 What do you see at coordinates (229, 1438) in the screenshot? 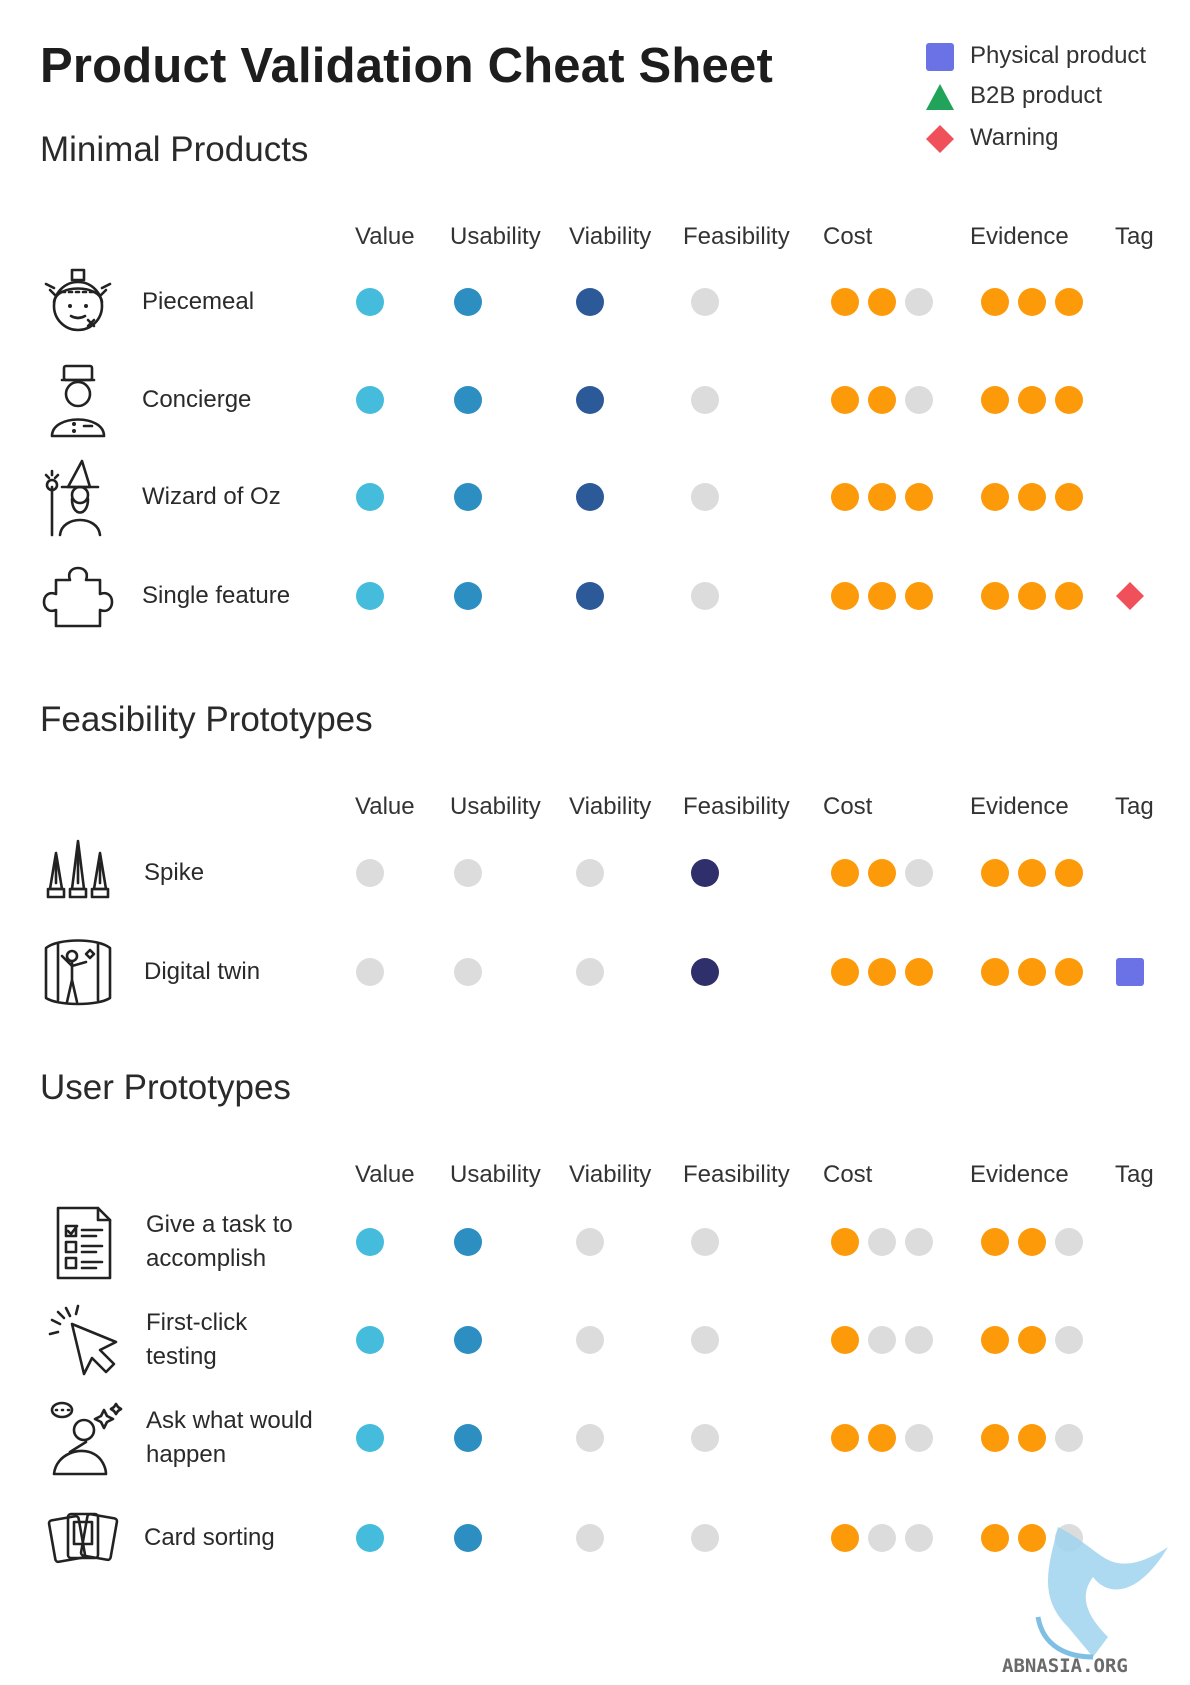
I see `method-label: Ask what would happen` at bounding box center [229, 1438].